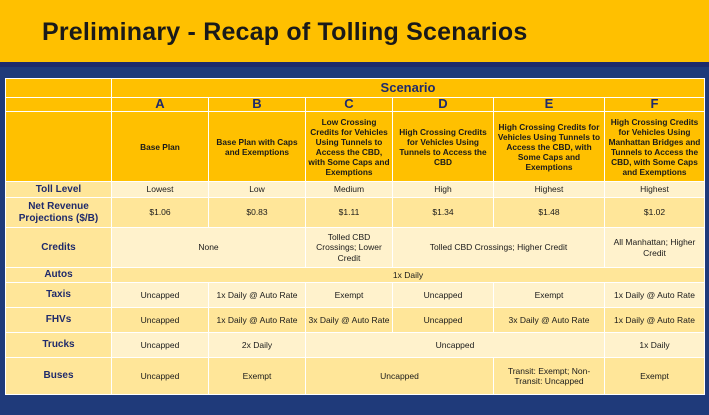 The image size is (709, 415). What do you see at coordinates (654, 247) in the screenshot?
I see `table-cell: All Manhattan; Higher Credit` at bounding box center [654, 247].